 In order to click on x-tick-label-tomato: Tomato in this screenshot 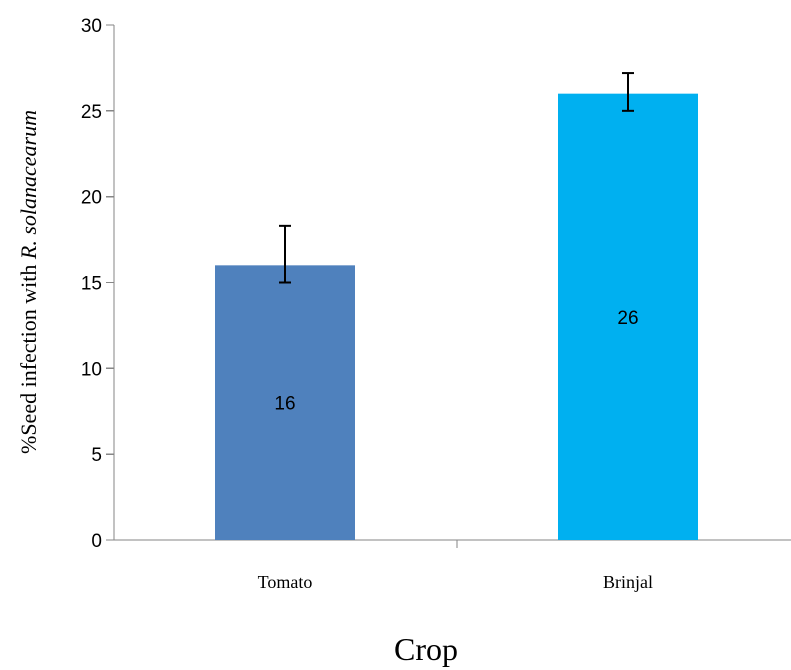, I will do `click(285, 582)`.